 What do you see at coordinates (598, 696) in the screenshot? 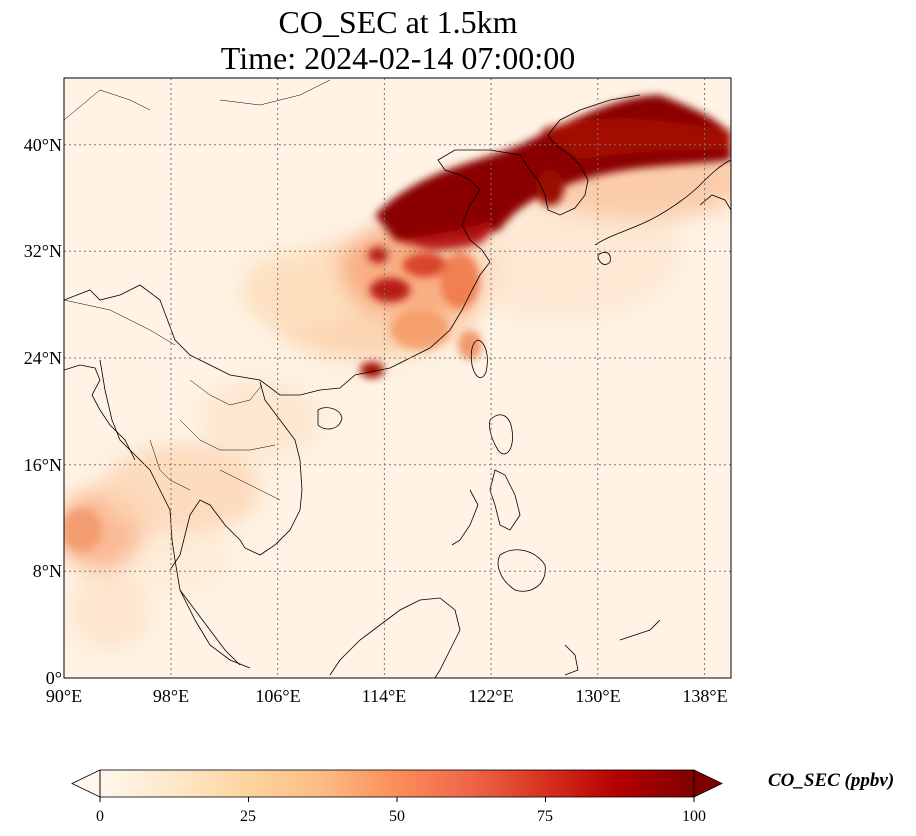
I see `lon-tick-label: 130°E` at bounding box center [598, 696].